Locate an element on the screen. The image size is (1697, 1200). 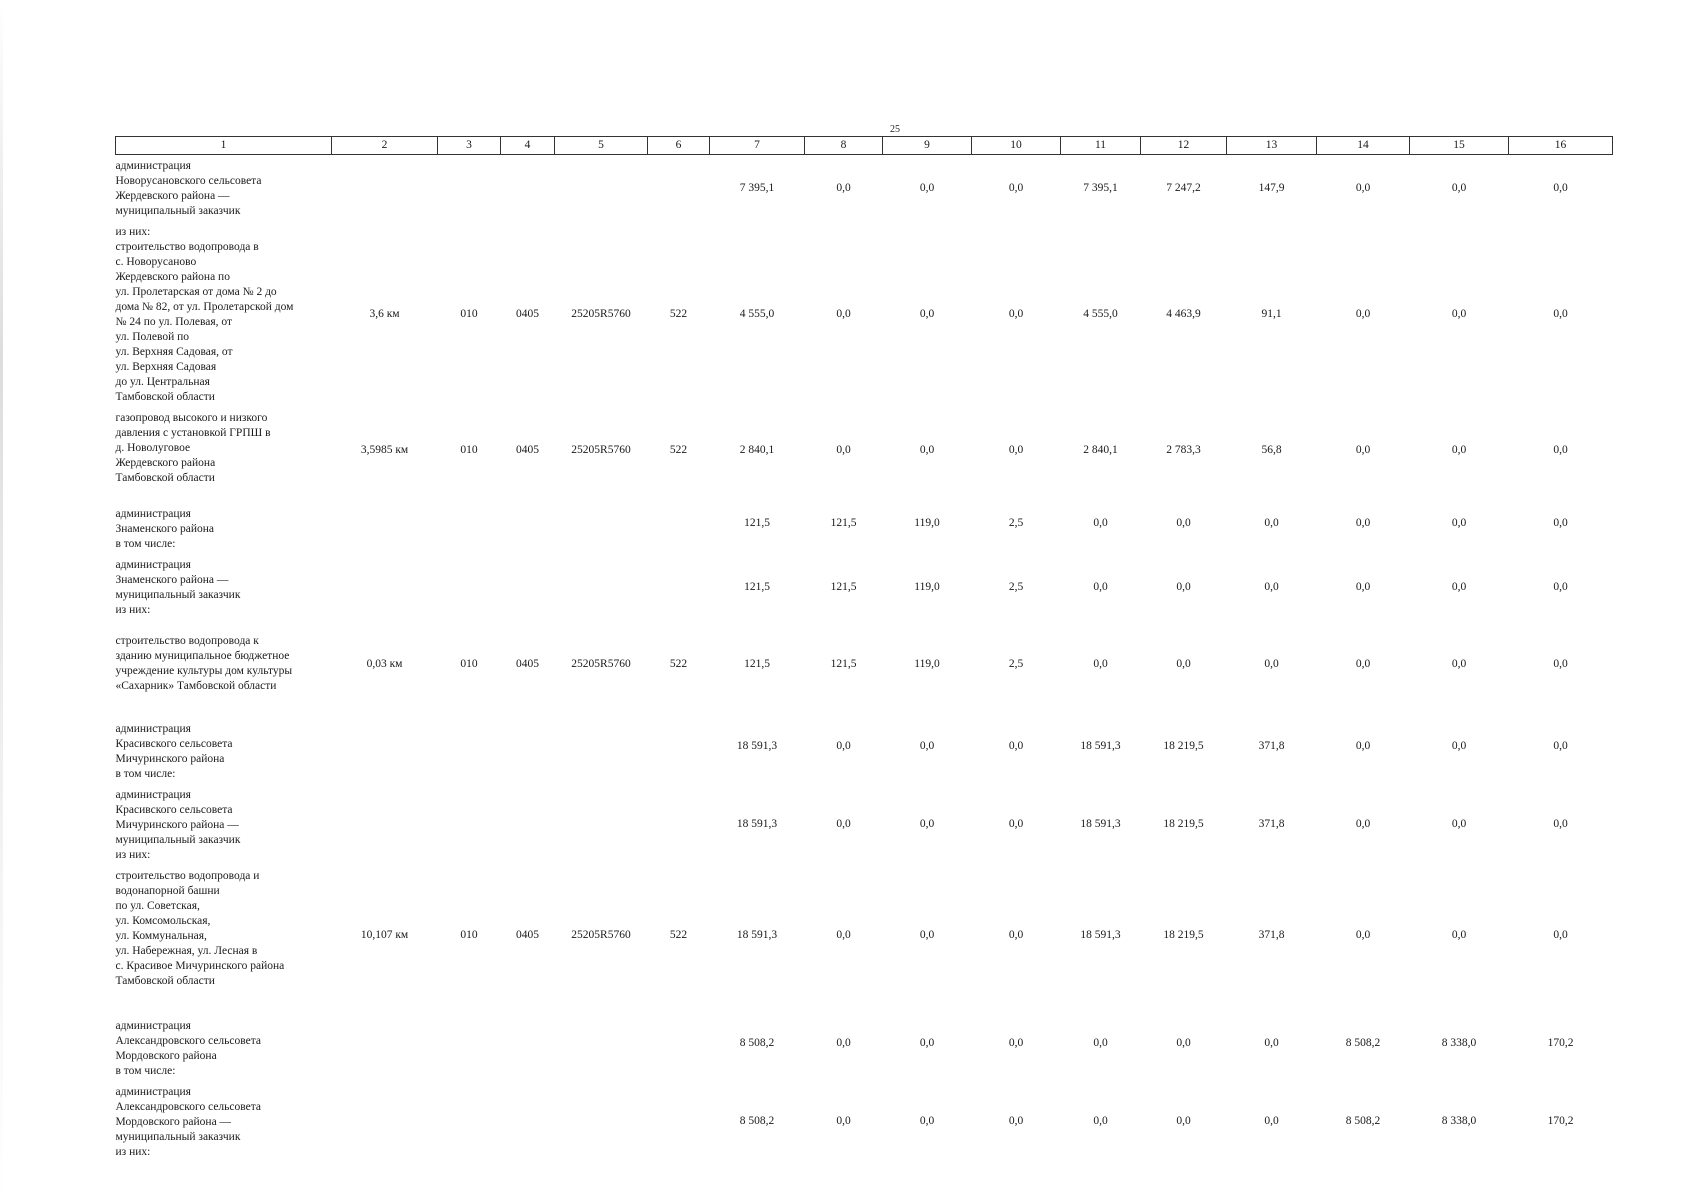
scan-edge is located at coordinates (1, 600).